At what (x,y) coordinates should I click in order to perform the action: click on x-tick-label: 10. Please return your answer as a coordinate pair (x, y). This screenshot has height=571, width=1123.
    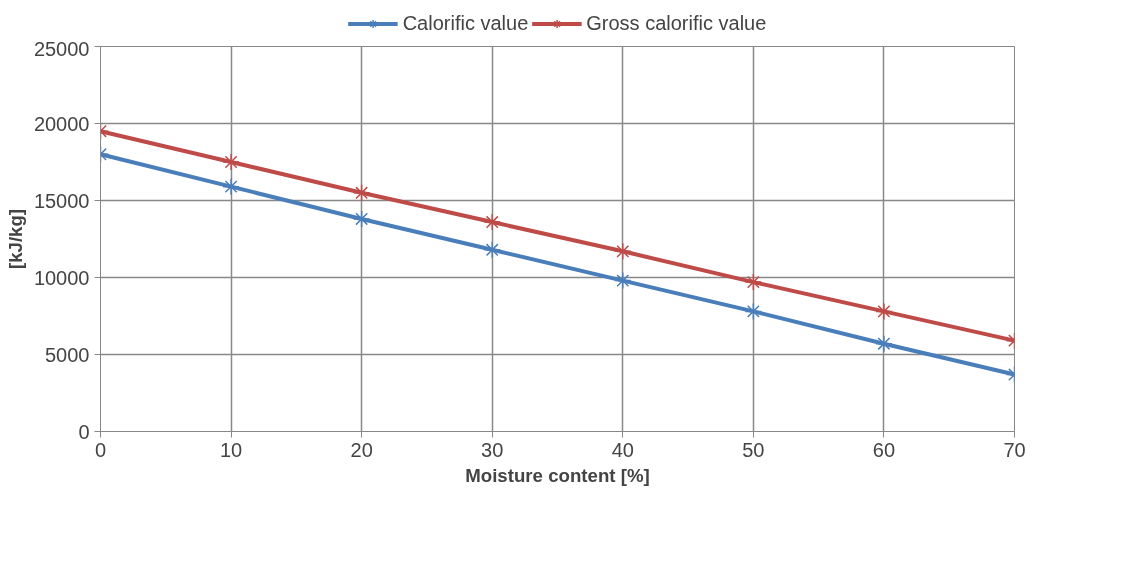
    Looking at the image, I should click on (231, 449).